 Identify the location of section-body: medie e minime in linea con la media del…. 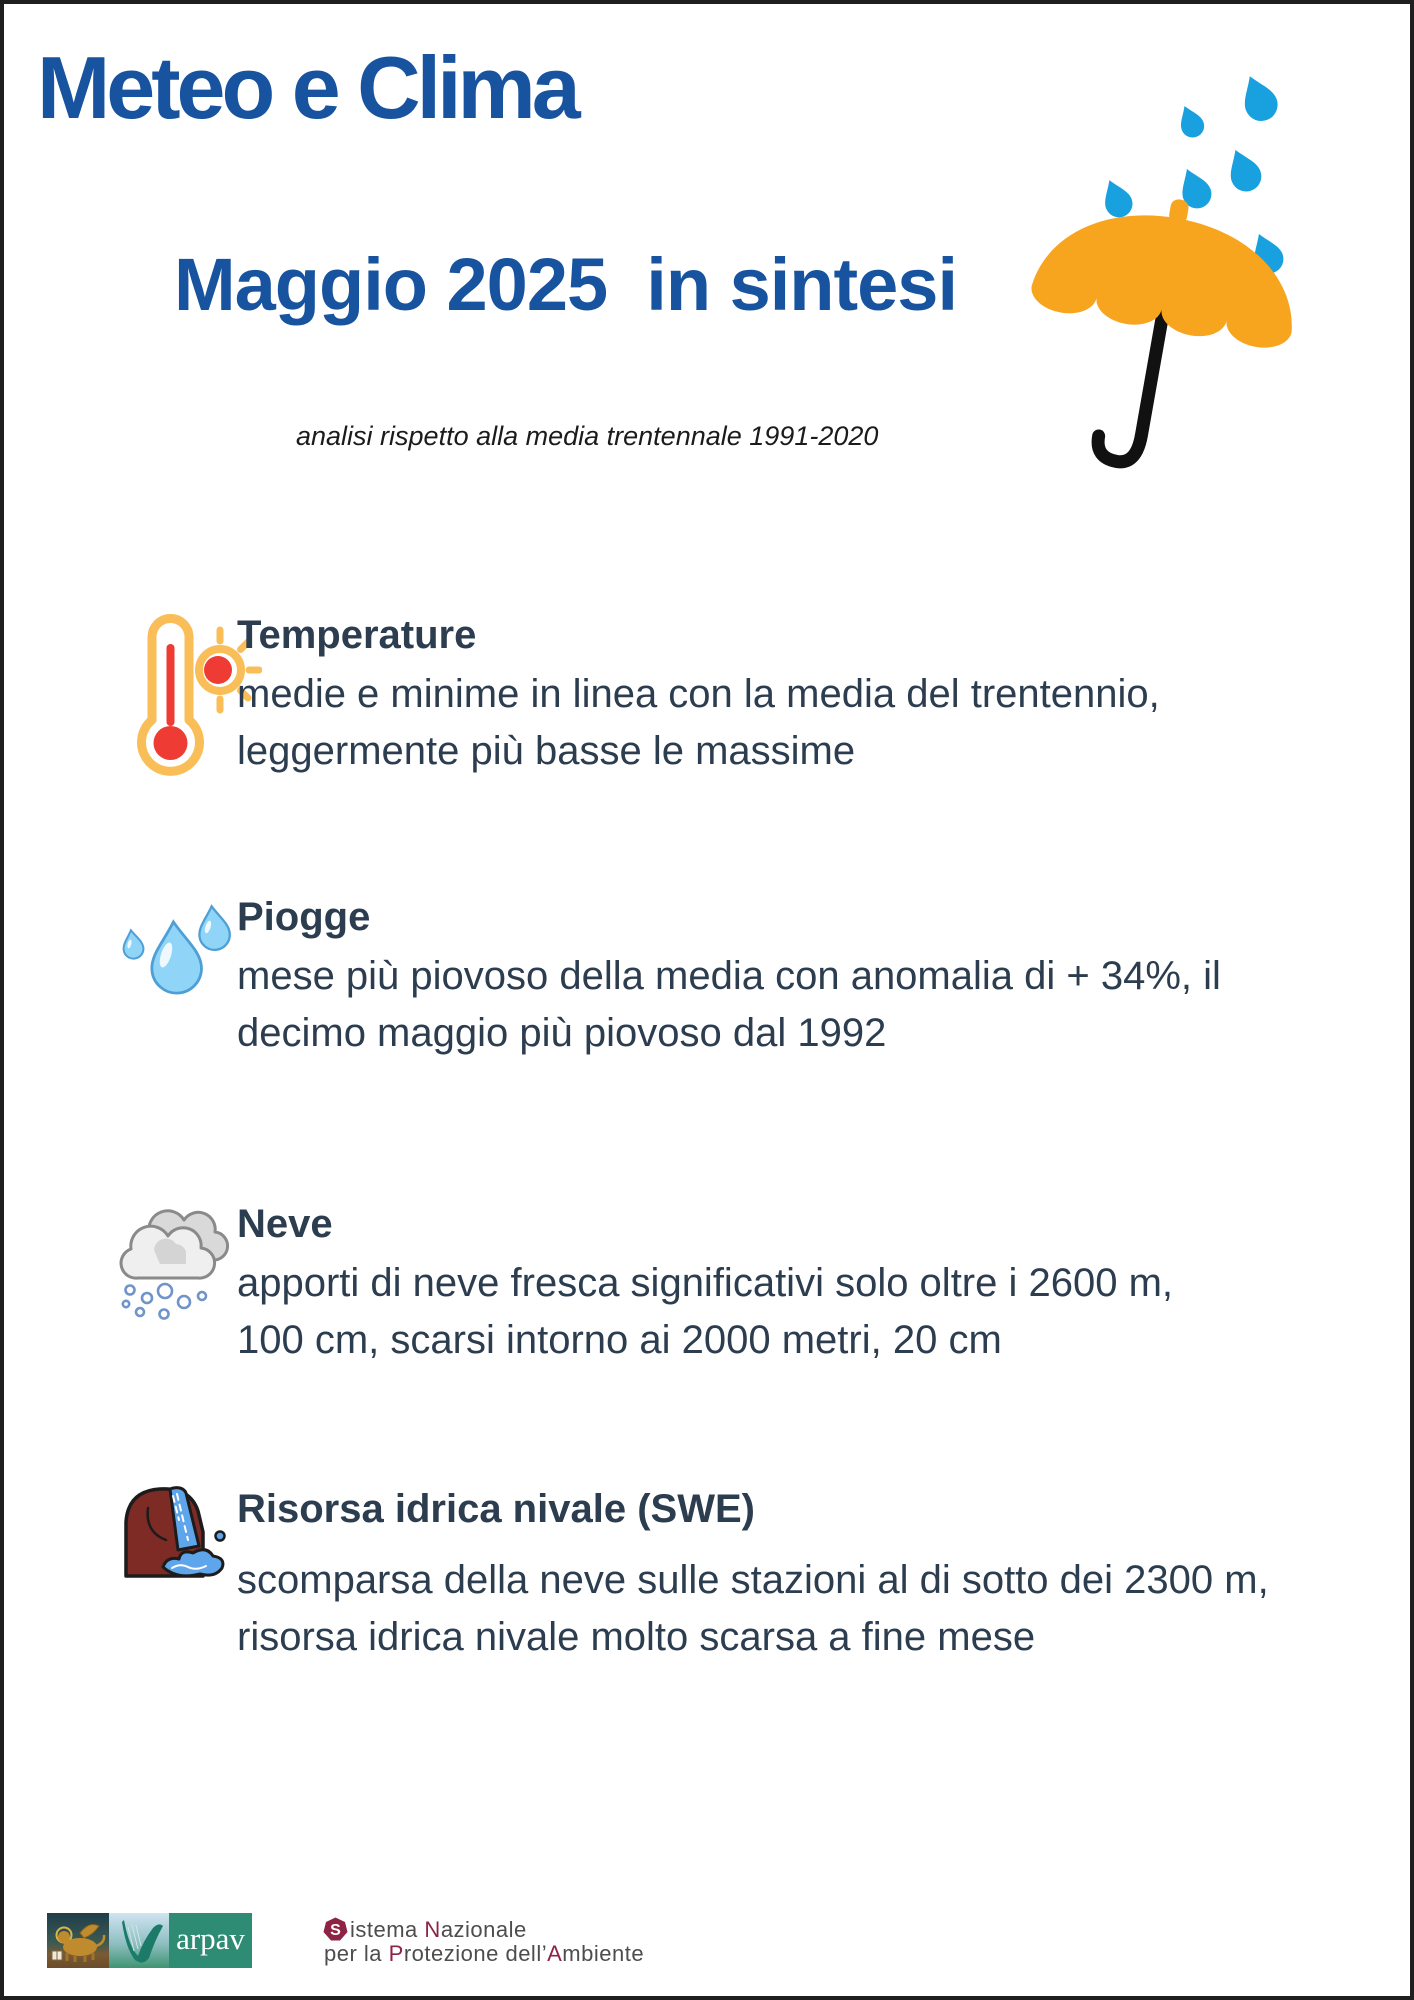
(698, 722).